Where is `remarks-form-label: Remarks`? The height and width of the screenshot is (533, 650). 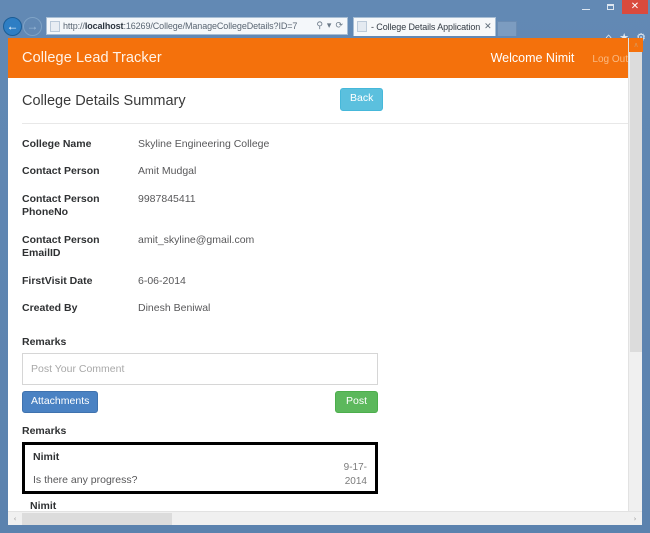
remarks-form-label: Remarks is located at coordinates (44, 341).